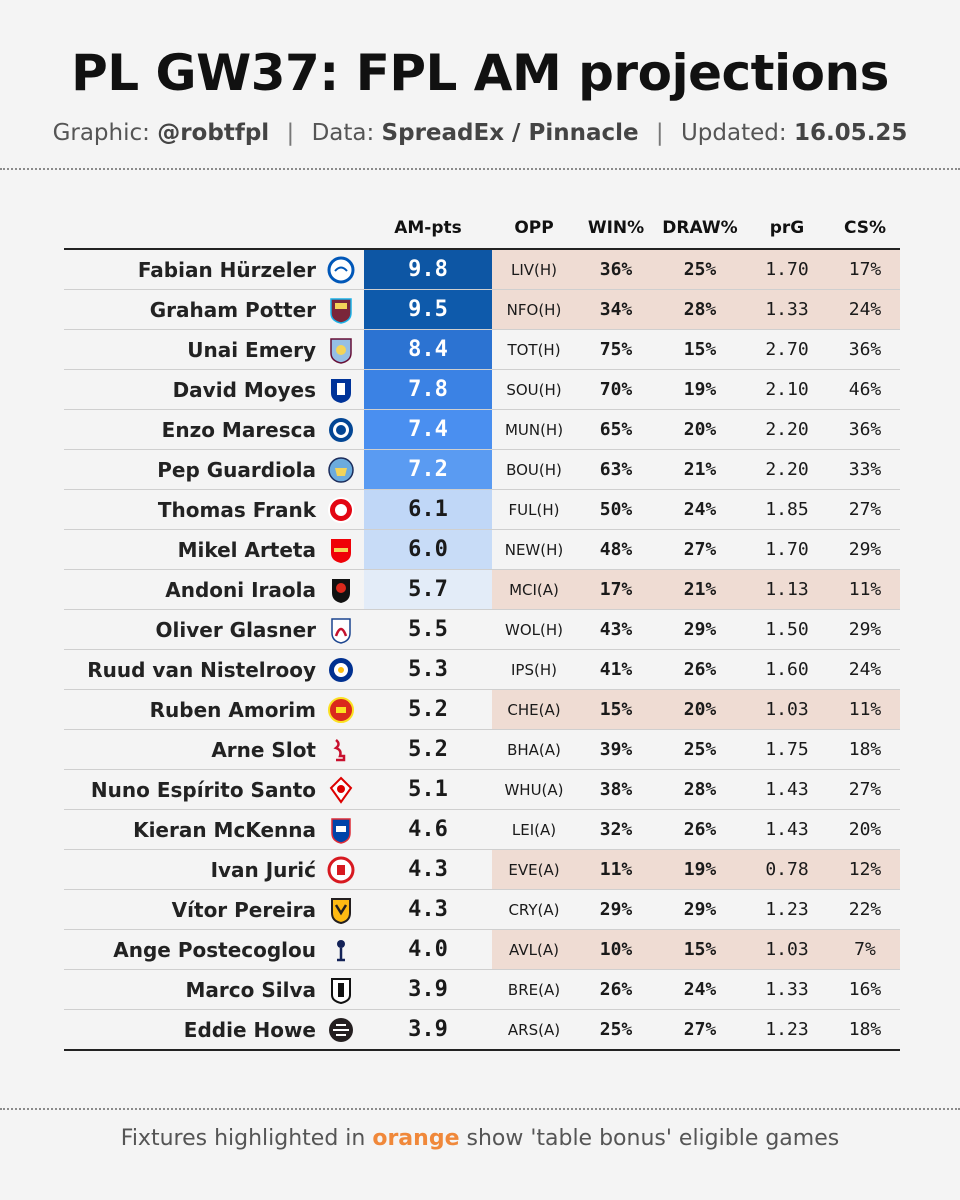  Describe the element at coordinates (534, 830) in the screenshot. I see `opponent-cell: LEI(A)` at that location.